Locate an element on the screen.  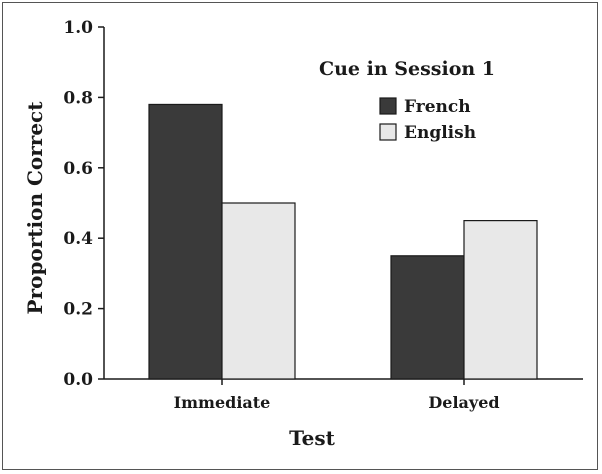
y-axis-title: Proportion Correct is located at coordinates (35, 208).